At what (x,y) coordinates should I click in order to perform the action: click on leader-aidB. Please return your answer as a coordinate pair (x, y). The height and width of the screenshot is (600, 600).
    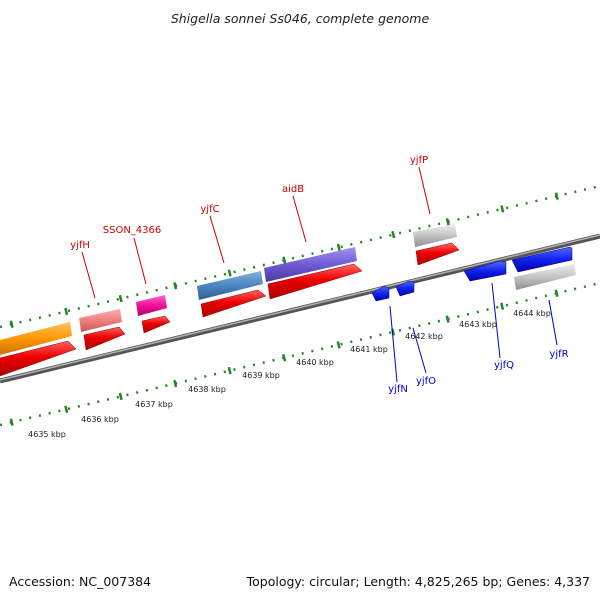
    Looking at the image, I should click on (299, 219).